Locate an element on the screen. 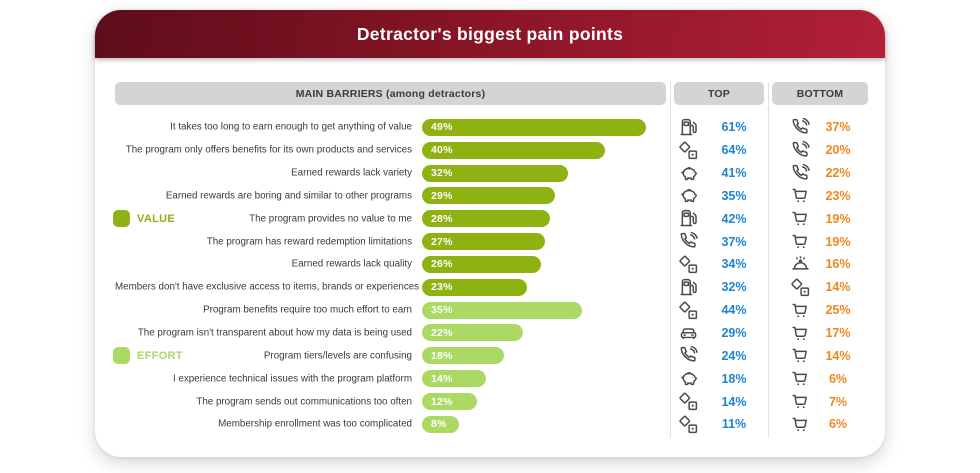 The width and height of the screenshot is (980, 473). barrier-row: Earned rewards lack quality 26% 34% 16% is located at coordinates (492, 264).